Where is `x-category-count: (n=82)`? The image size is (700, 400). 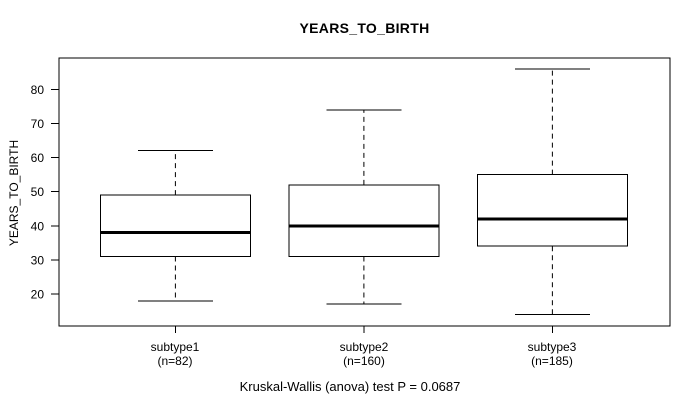
x-category-count: (n=82) is located at coordinates (175, 360).